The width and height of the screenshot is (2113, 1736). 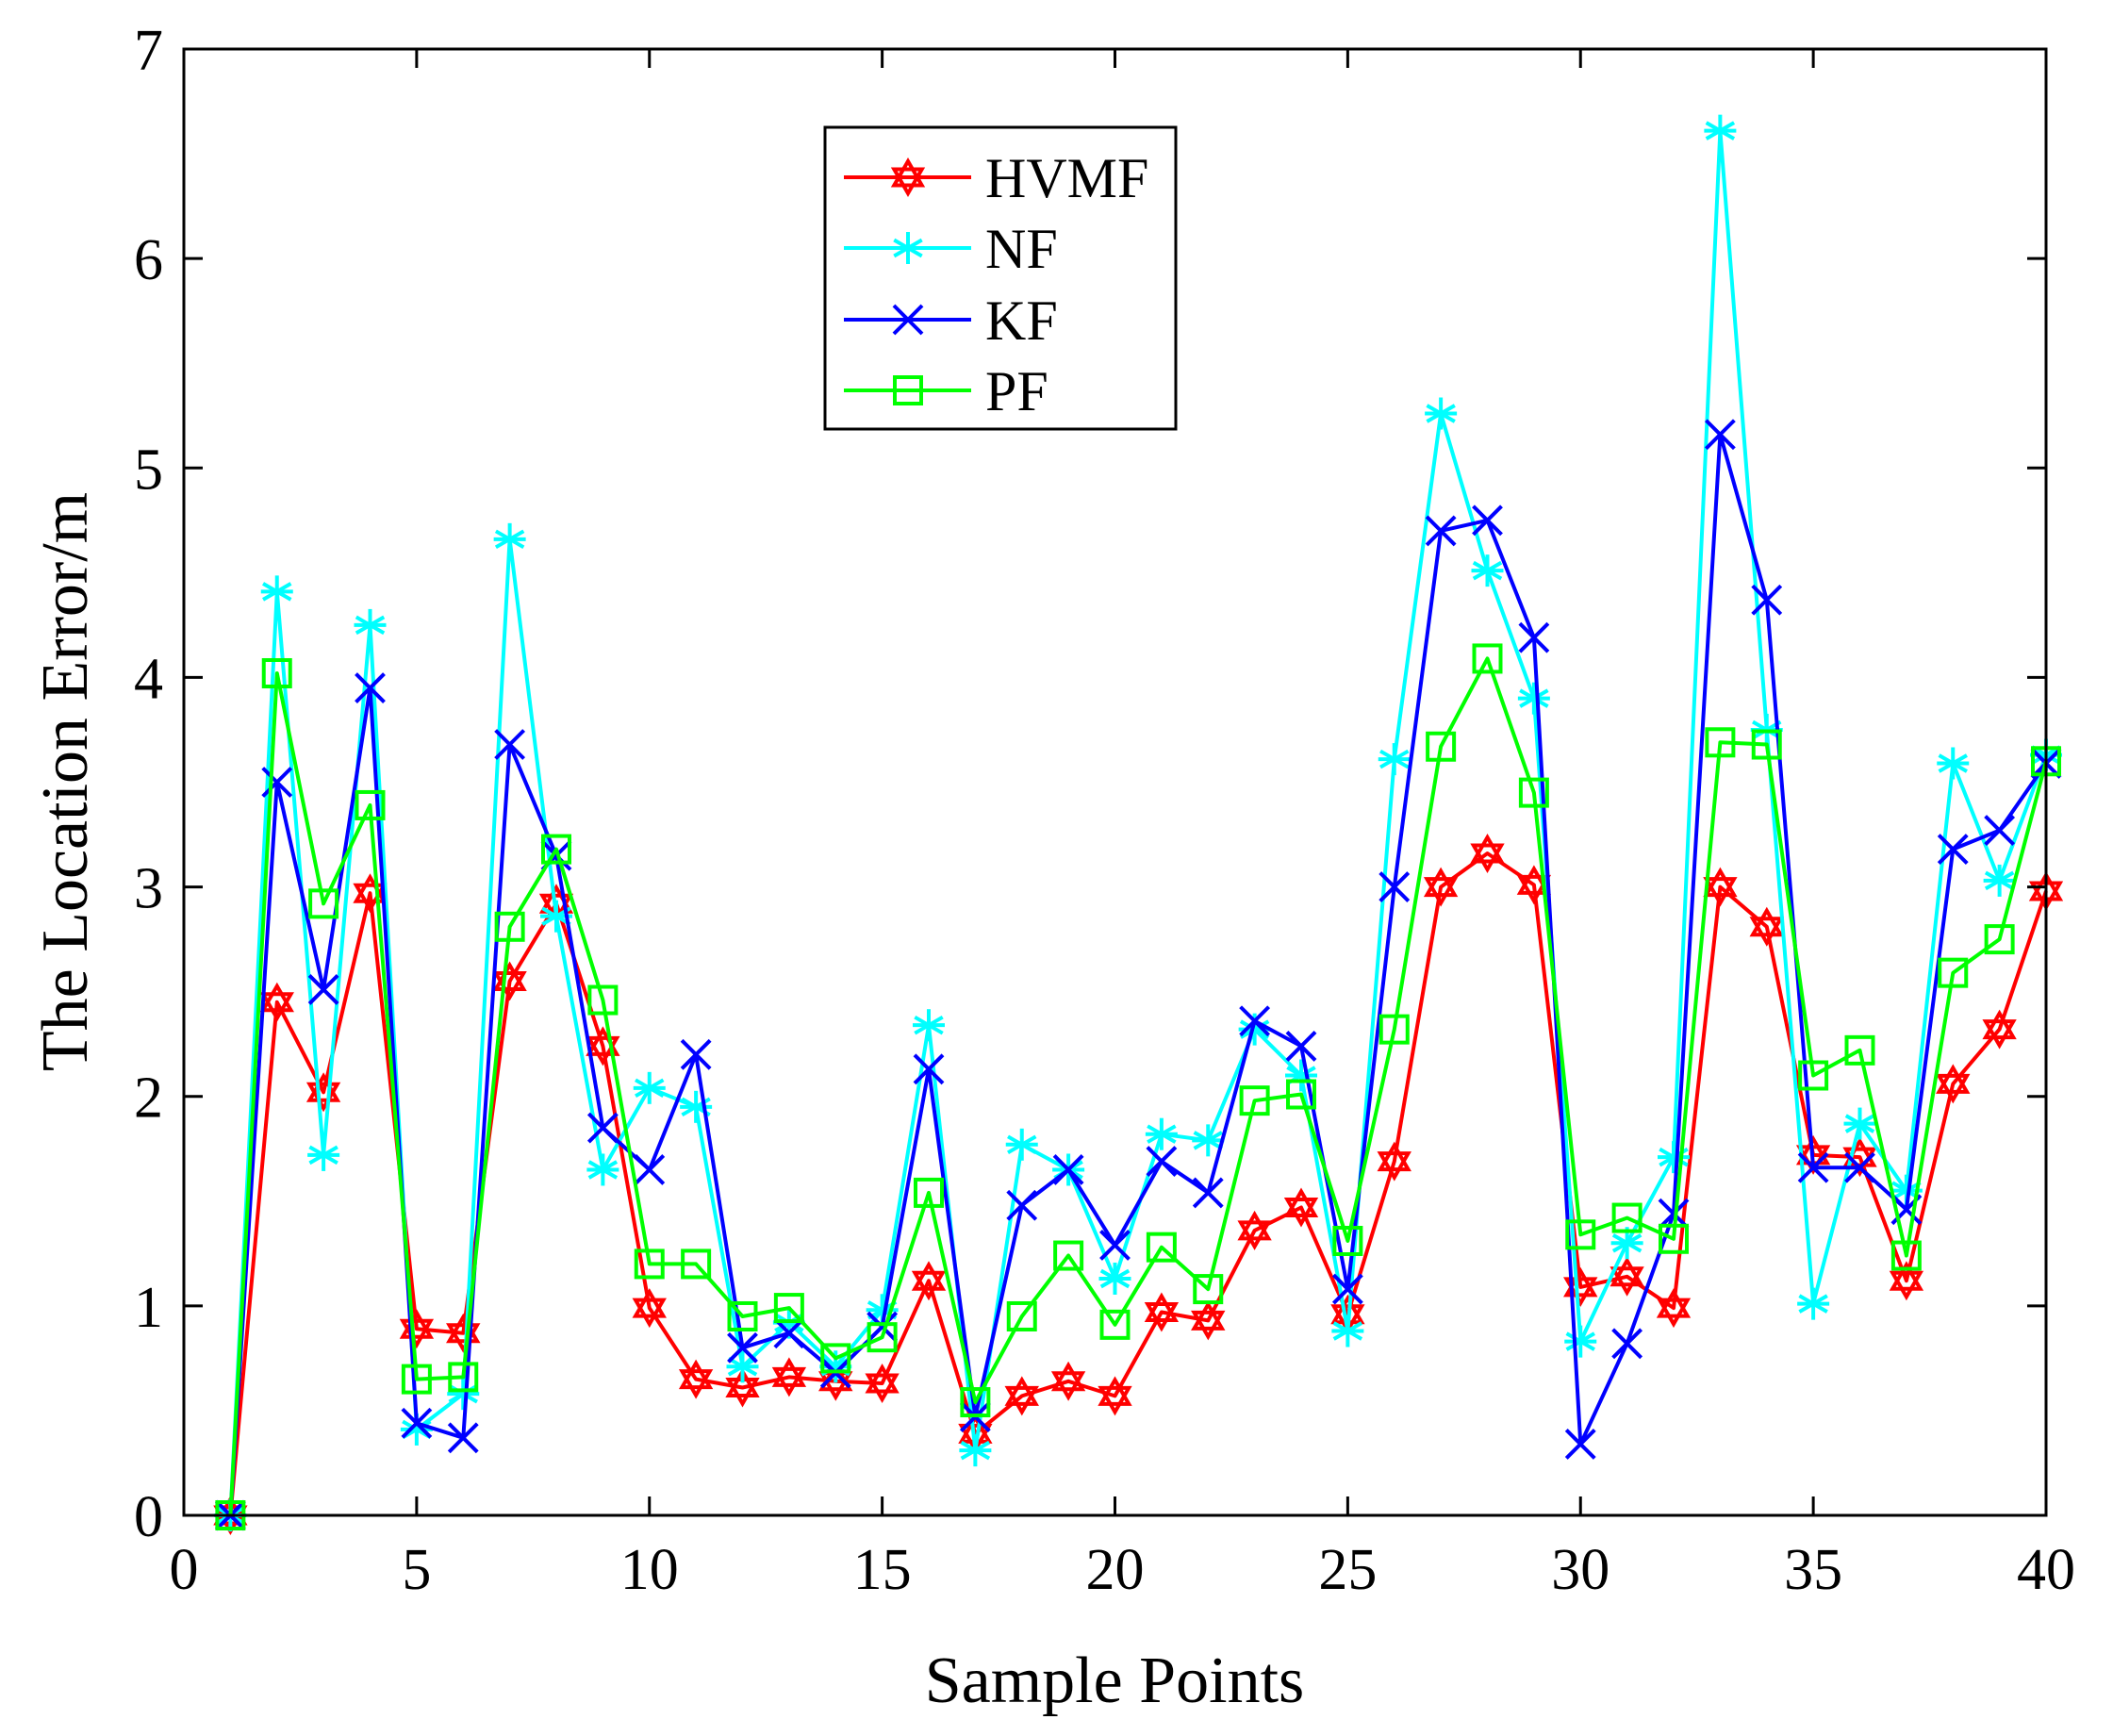 What do you see at coordinates (996, 284) in the screenshot?
I see `legend-entries: HVMF NF KF PF` at bounding box center [996, 284].